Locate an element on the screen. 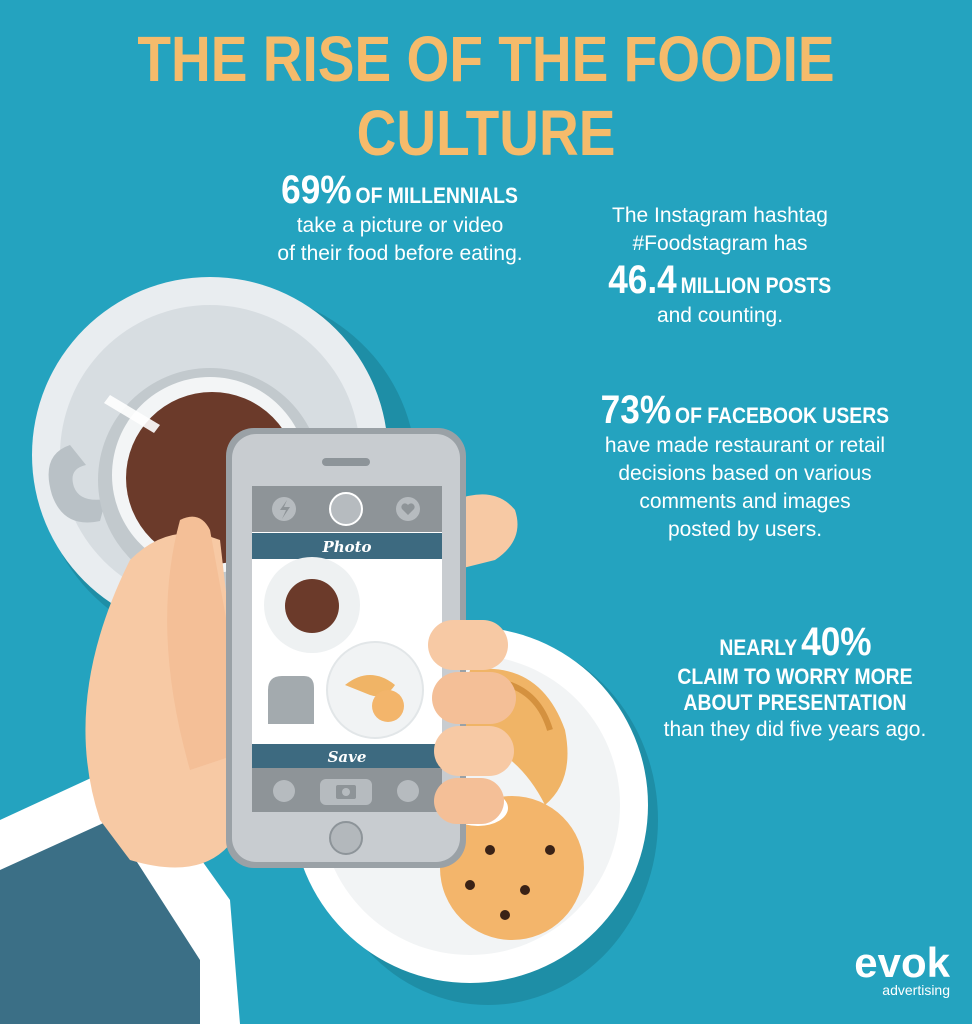  stat-instagram-line3: and counting. is located at coordinates (720, 315).